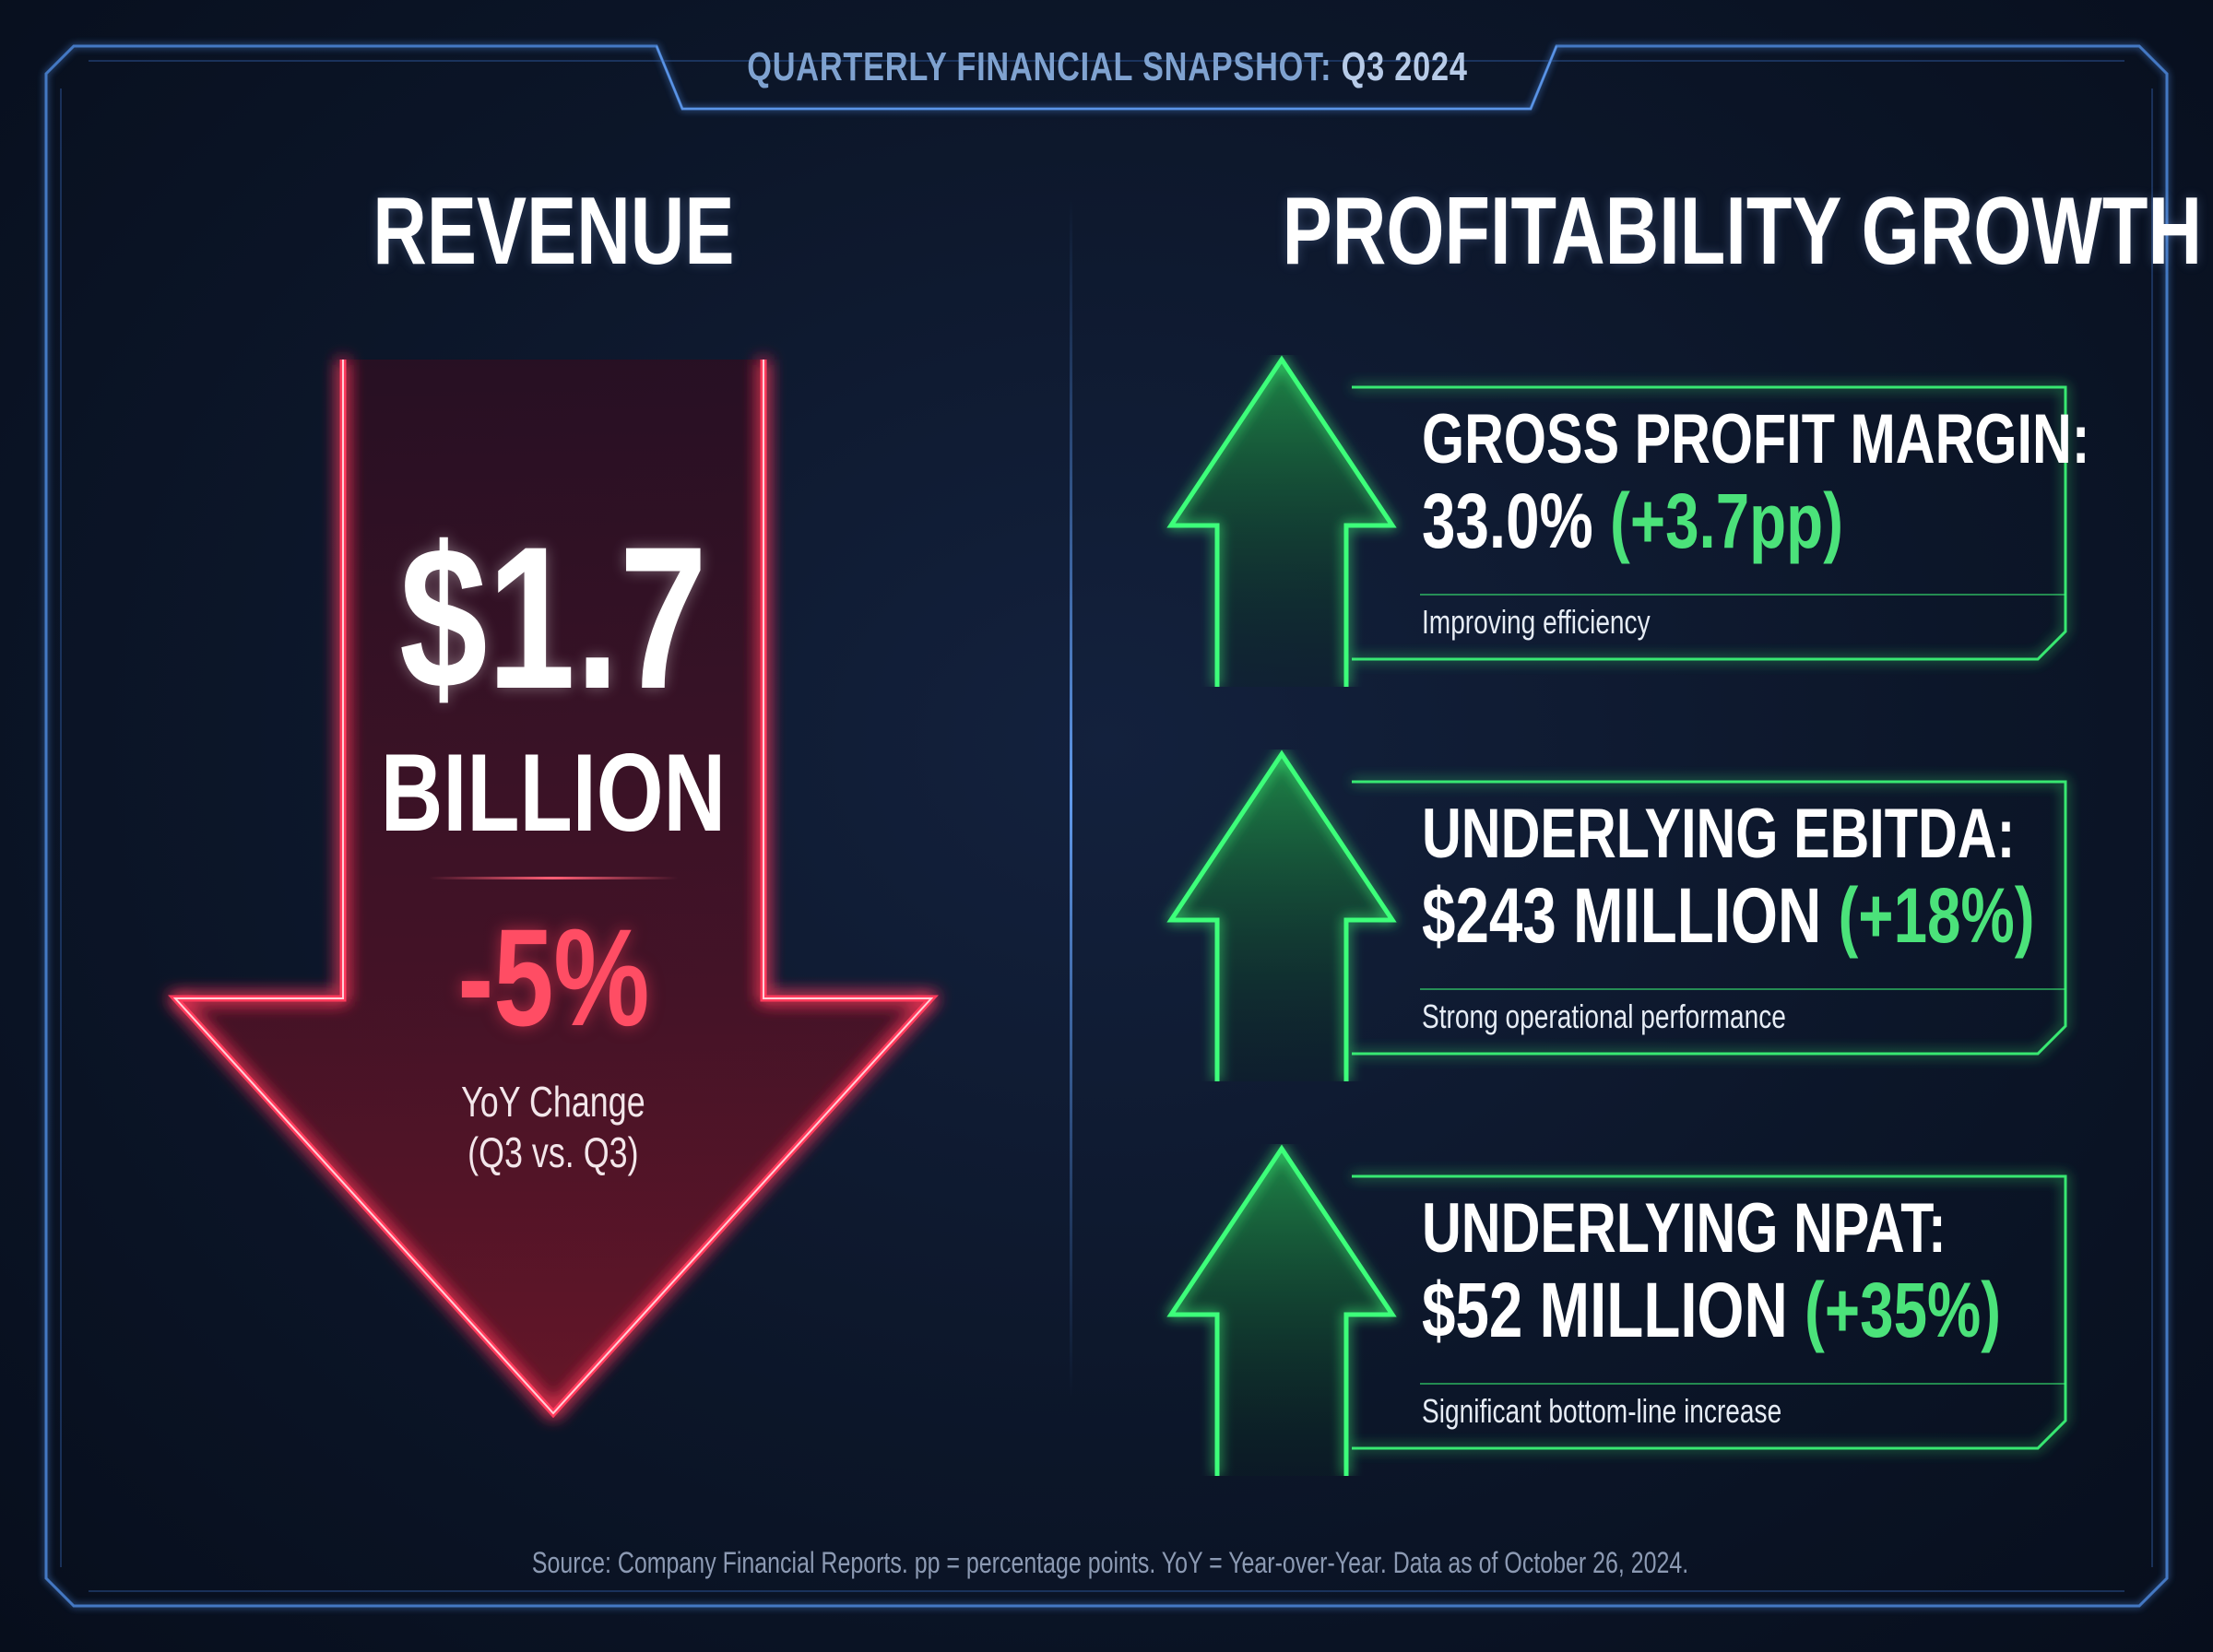 The width and height of the screenshot is (2213, 1652). I want to click on gross-margin-change: (+3.7pp), so click(1726, 521).